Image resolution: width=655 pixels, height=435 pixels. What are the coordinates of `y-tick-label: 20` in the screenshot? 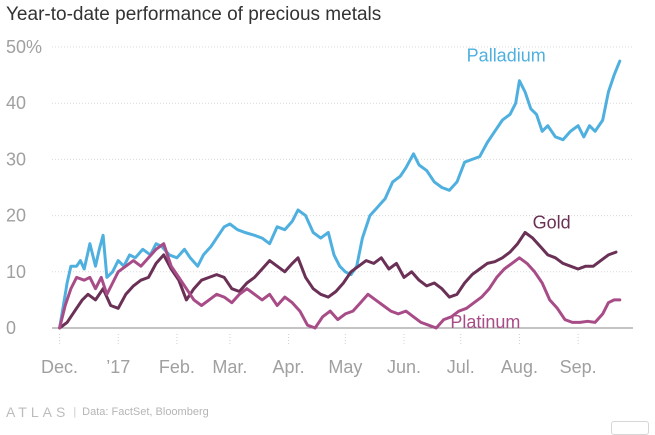 It's located at (16, 216).